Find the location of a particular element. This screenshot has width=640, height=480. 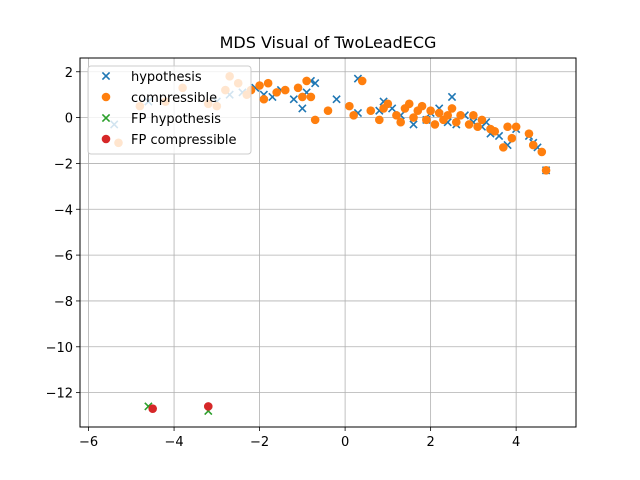

legend-box is located at coordinates (169, 110).